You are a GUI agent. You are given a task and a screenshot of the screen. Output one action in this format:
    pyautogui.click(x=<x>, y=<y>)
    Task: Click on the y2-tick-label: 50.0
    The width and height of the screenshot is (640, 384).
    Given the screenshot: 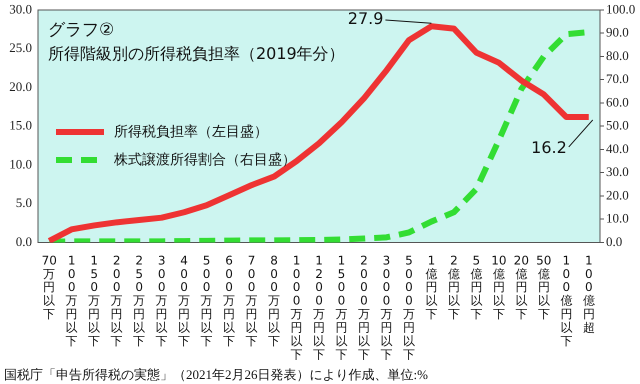 What is the action you would take?
    pyautogui.click(x=617, y=125)
    